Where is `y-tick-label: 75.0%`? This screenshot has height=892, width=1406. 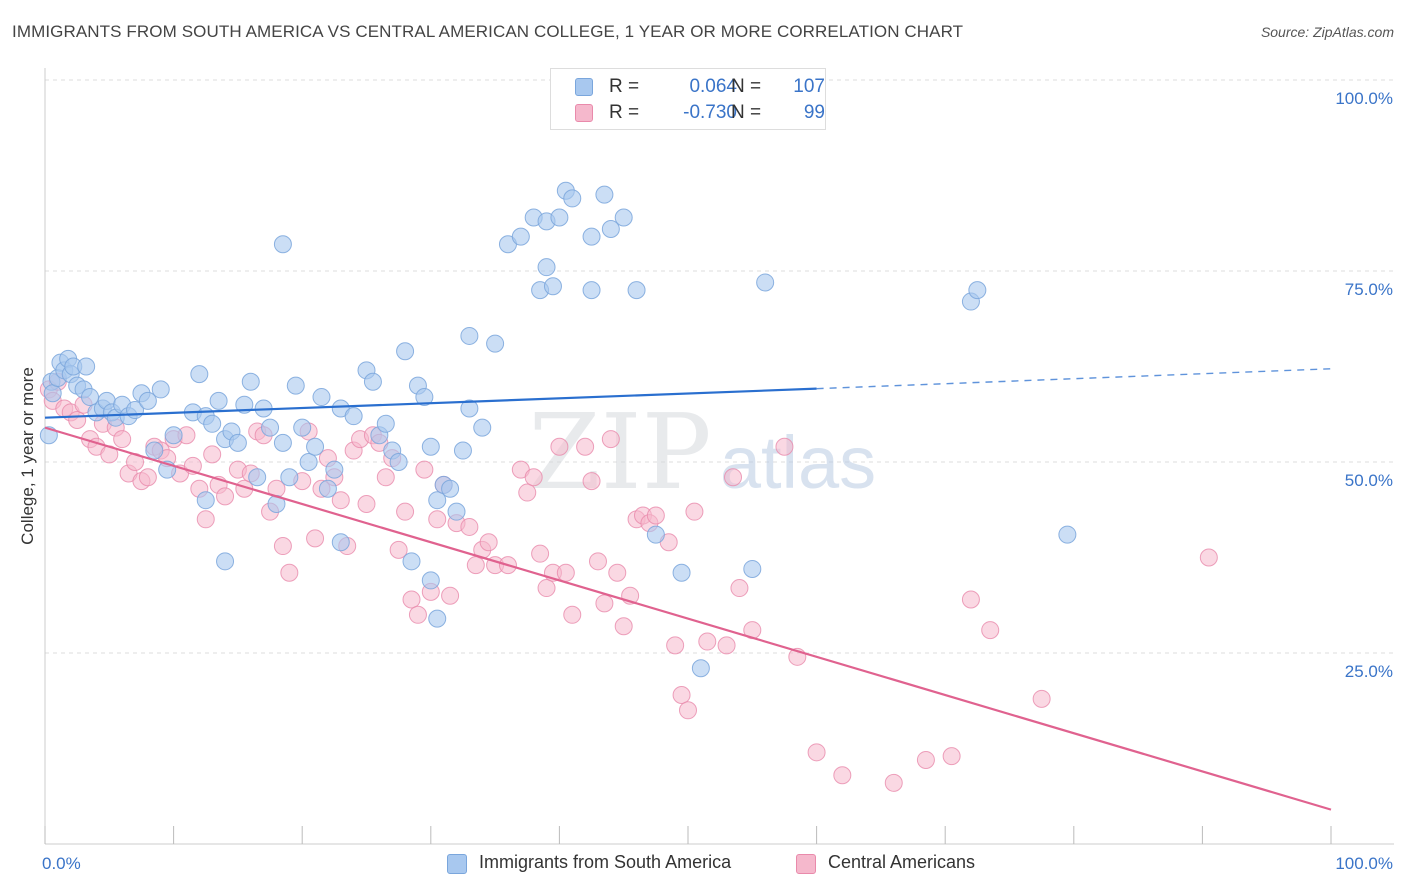
y-tick-label: 75.0% is located at coordinates (1369, 289).